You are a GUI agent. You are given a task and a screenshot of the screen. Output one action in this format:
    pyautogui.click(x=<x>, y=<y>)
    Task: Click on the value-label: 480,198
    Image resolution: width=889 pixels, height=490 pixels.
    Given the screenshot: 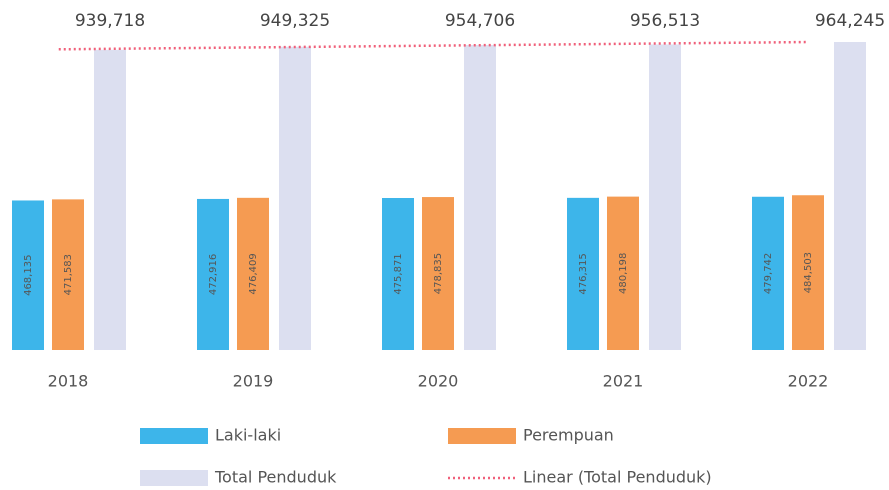 What is the action you would take?
    pyautogui.click(x=623, y=273)
    